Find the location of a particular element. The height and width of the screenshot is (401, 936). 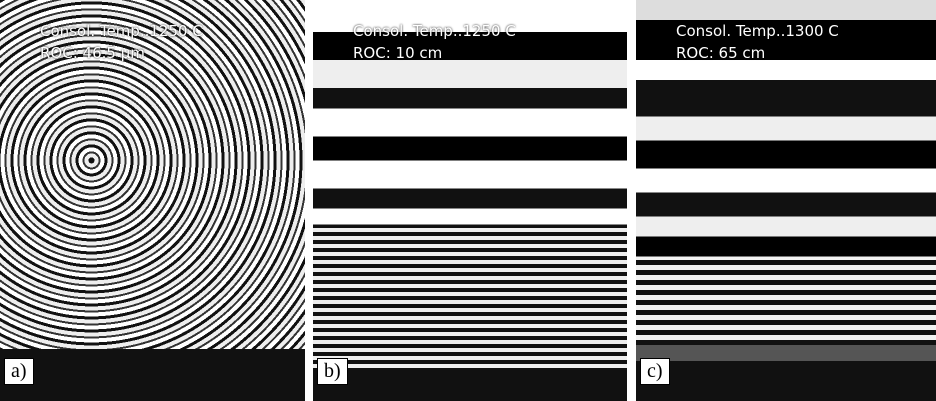

caption: Consol. Temp..1250 C ROC: 46.5 μm is located at coordinates (121, 42).